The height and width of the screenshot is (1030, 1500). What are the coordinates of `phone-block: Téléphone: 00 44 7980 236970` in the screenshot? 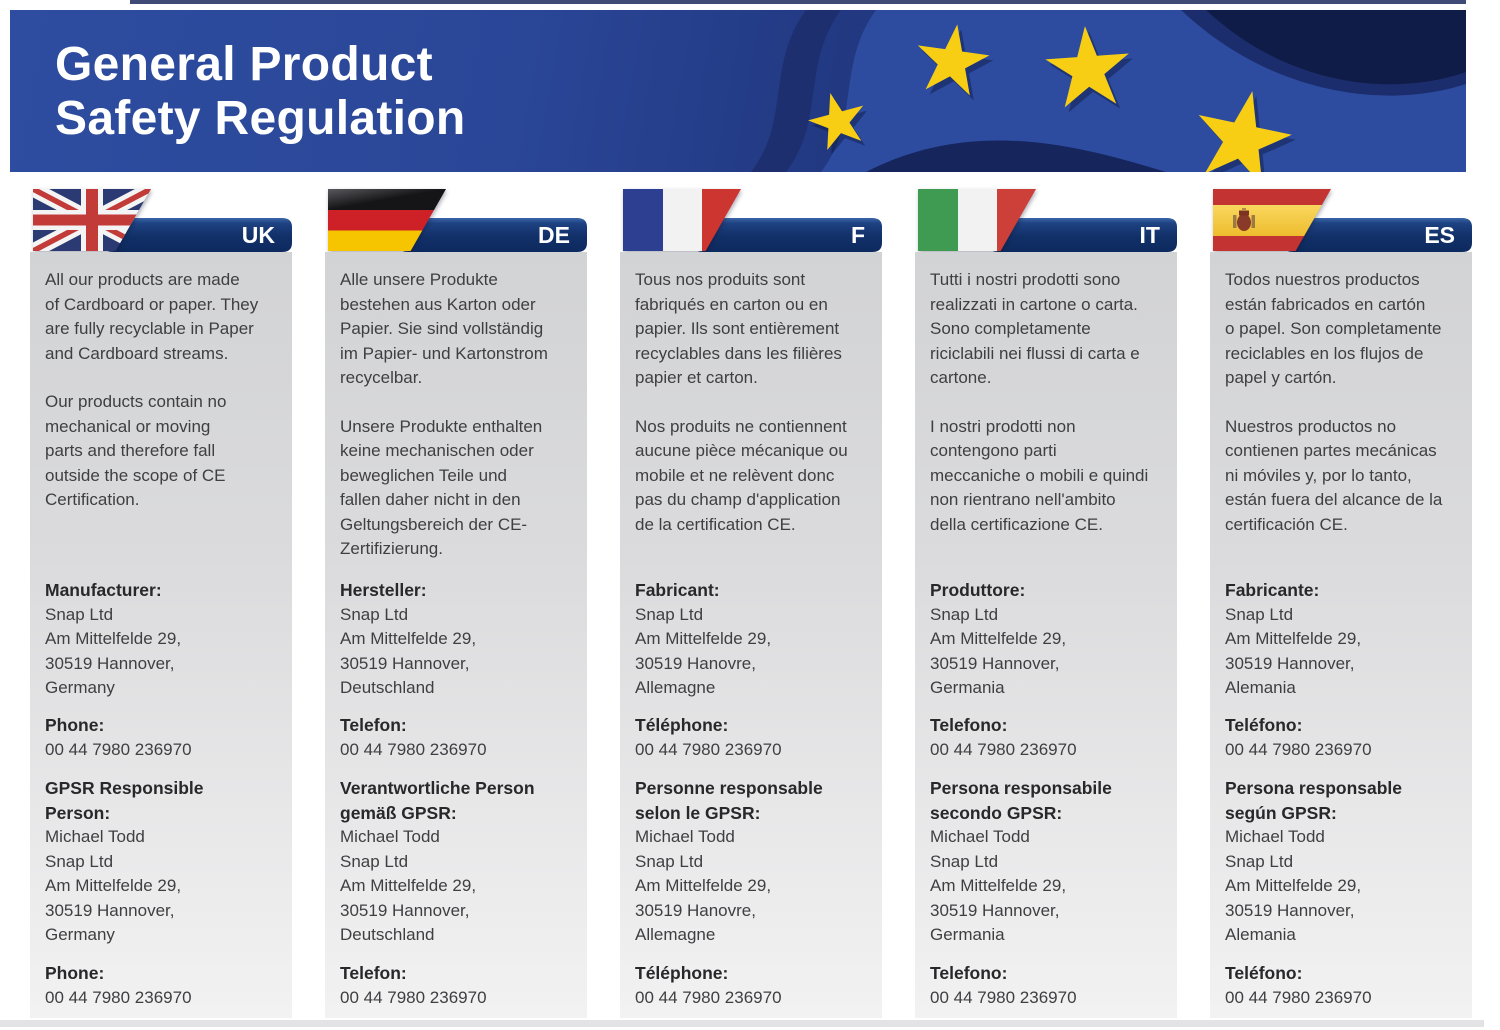 It's located at (756, 737).